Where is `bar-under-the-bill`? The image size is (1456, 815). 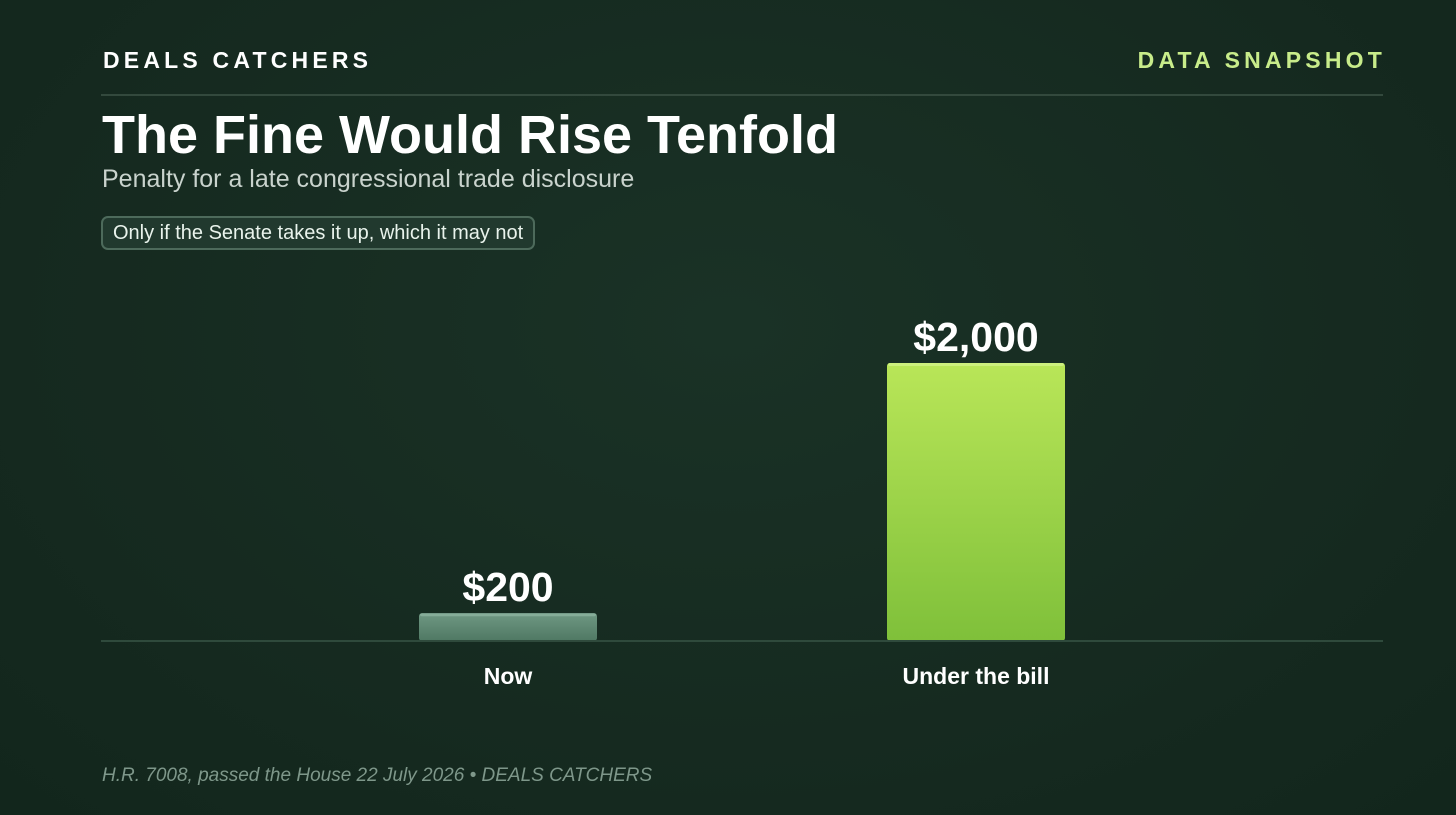 bar-under-the-bill is located at coordinates (976, 502).